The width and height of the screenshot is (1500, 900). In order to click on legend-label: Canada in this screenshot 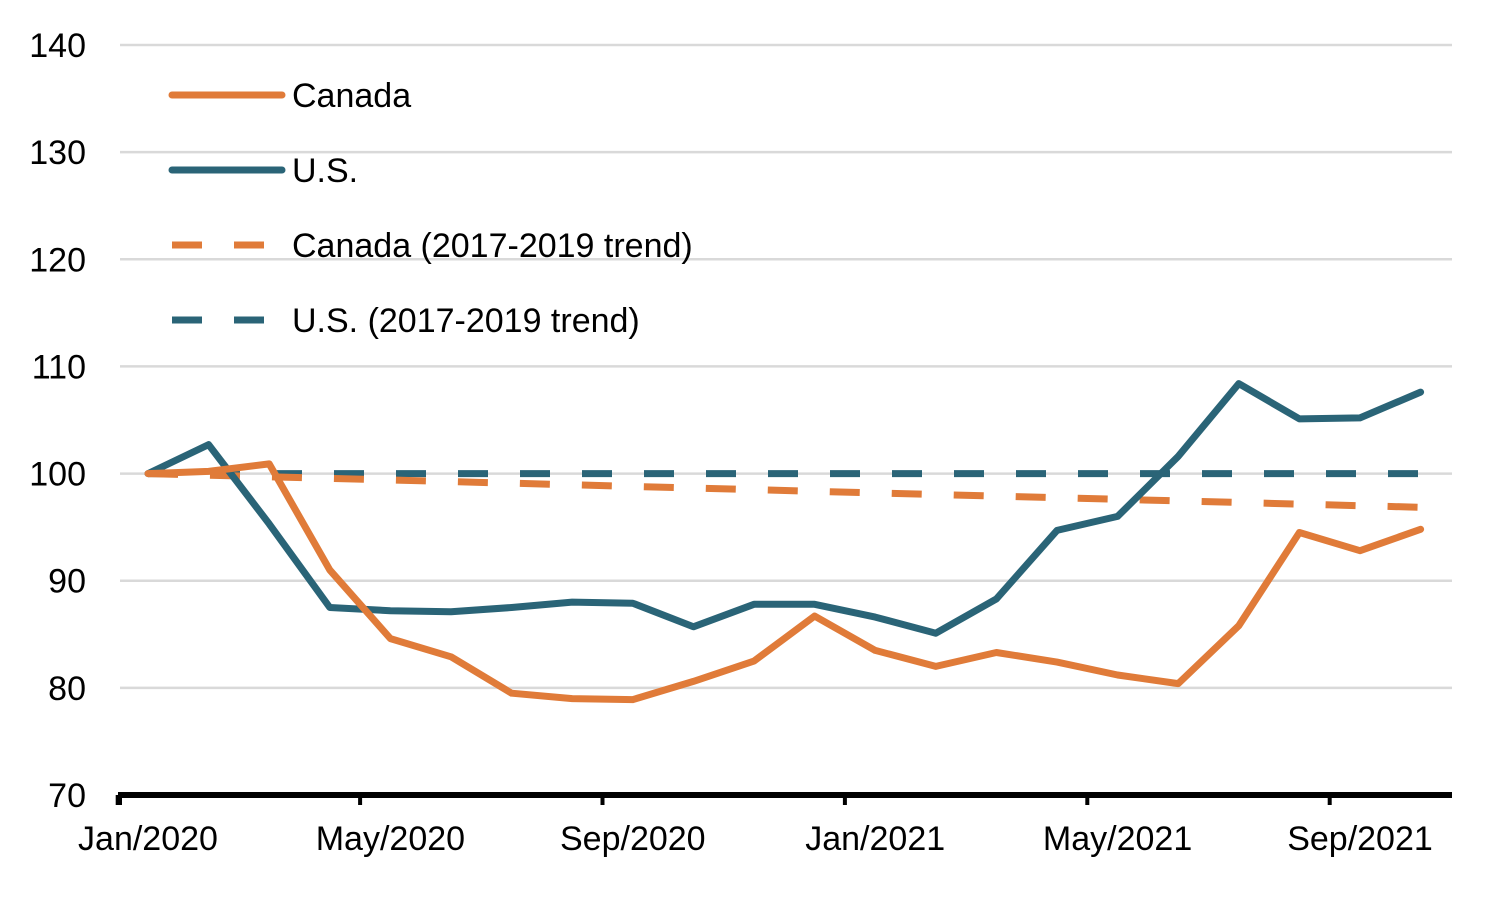, I will do `click(351, 96)`.